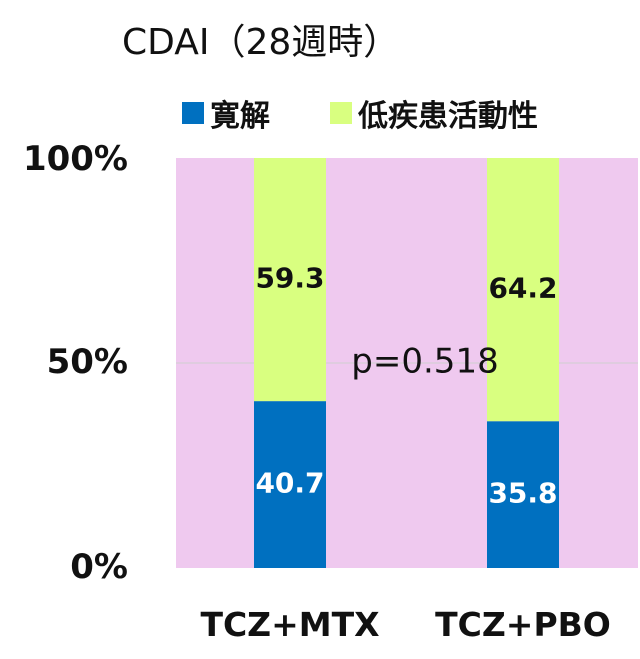  What do you see at coordinates (523, 624) in the screenshot?
I see `x-tick-tcz-pbo: TCZ+PBO` at bounding box center [523, 624].